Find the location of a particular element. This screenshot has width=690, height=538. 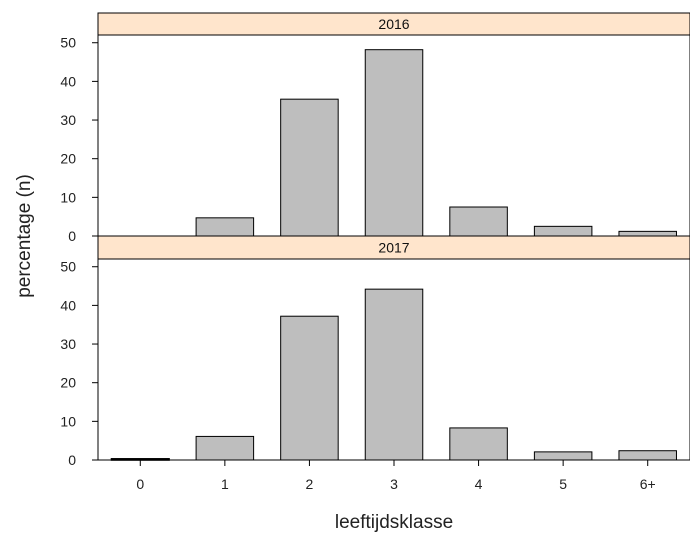

x-tick-label-1: 1 is located at coordinates (225, 484).